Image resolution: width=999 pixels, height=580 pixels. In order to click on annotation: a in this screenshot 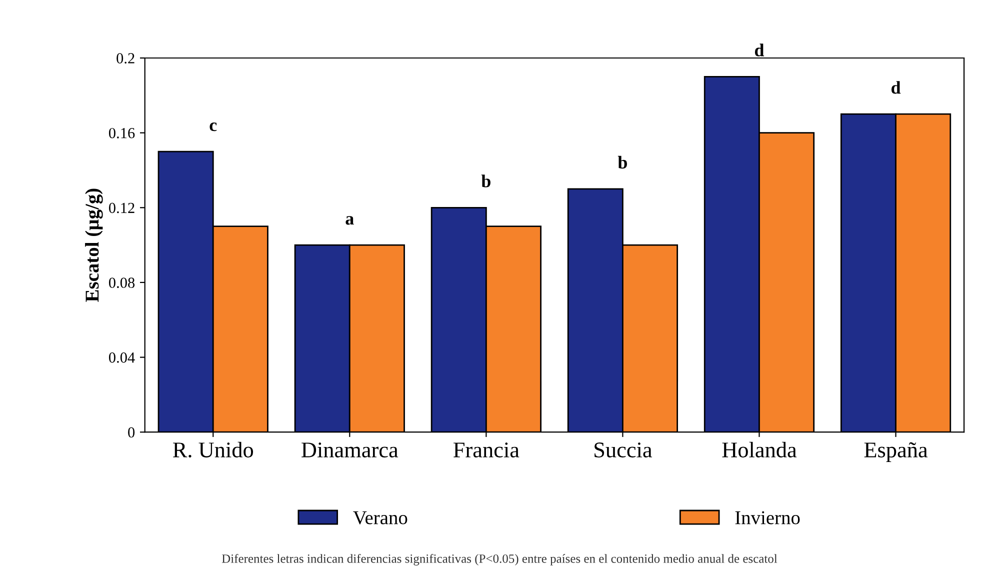, I will do `click(350, 220)`.